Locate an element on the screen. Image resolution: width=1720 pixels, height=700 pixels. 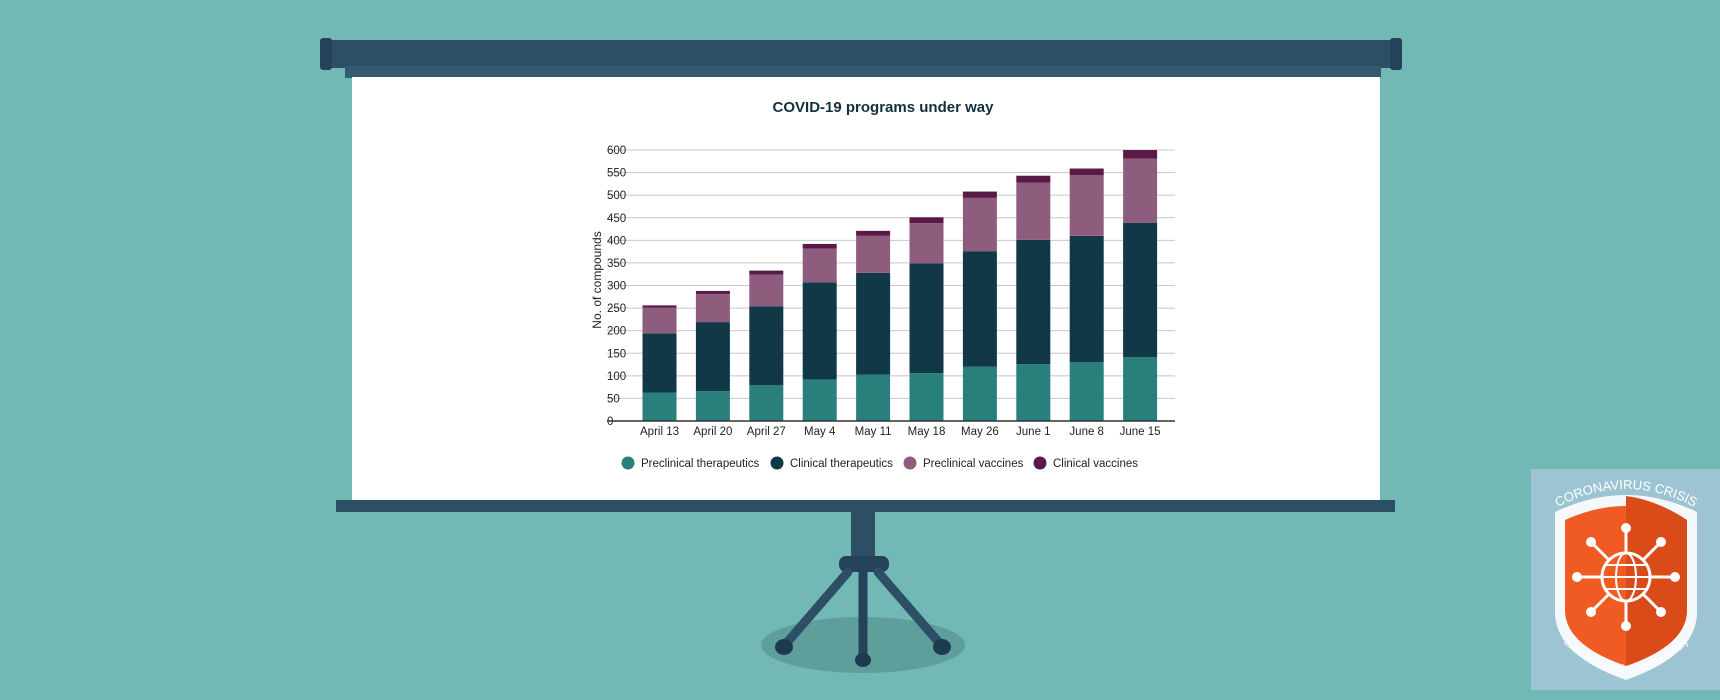
x-tick-label: May 4 is located at coordinates (820, 432).